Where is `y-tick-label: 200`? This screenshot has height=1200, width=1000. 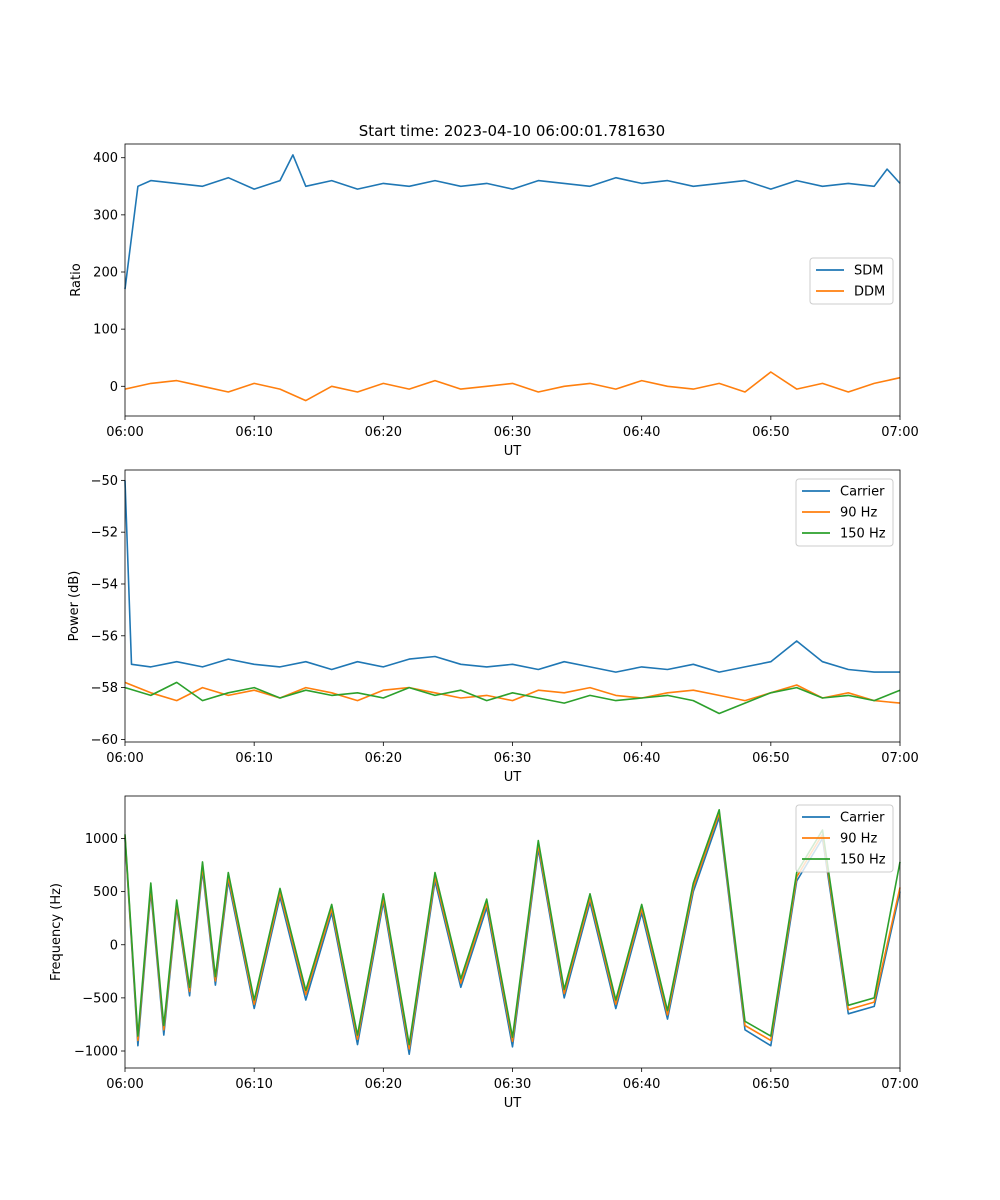
y-tick-label: 200 is located at coordinates (105, 273).